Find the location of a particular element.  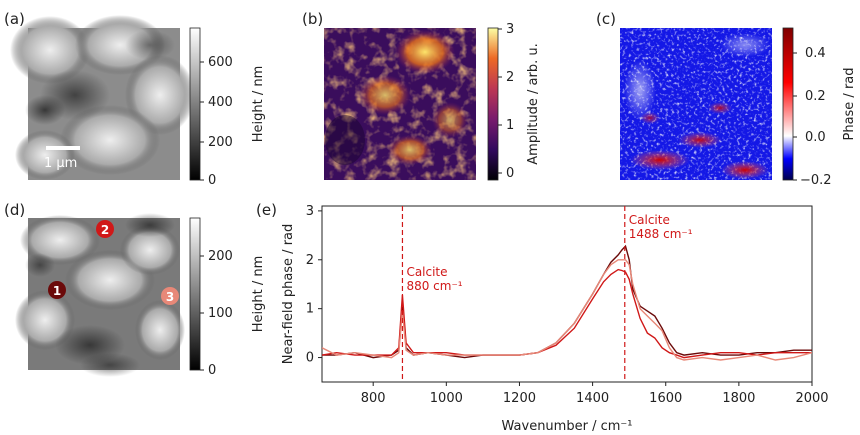

colorbar-b-tick: 1 is located at coordinates (510, 125).